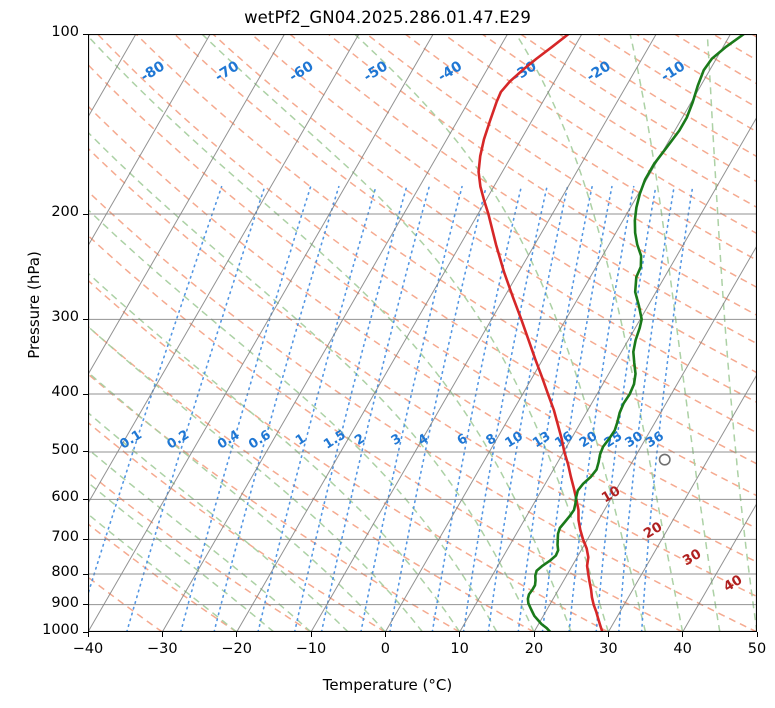 This screenshot has width=775, height=708. Describe the element at coordinates (525, 71) in the screenshot. I see `svg-text: -30` at that location.